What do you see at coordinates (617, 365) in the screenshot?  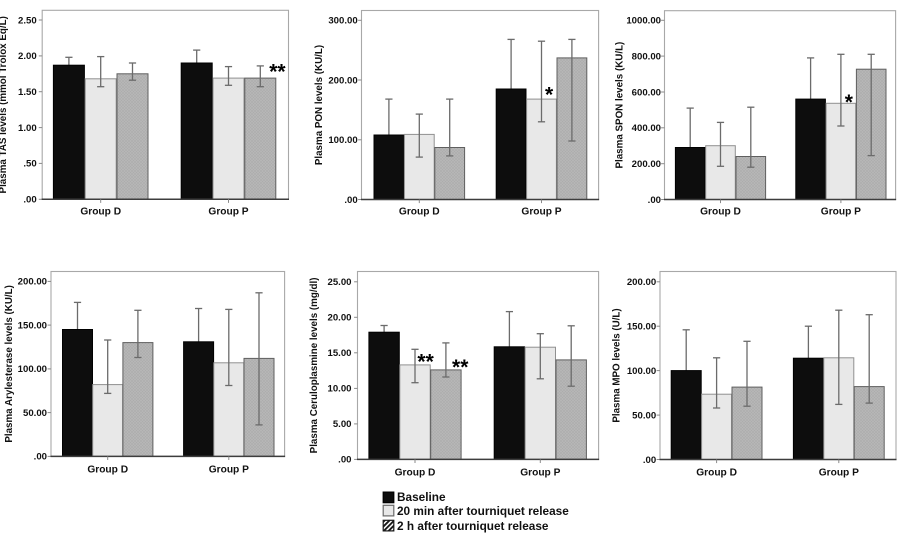 I see `svg-text: Plasma MPO levels (U/L)` at bounding box center [617, 365].